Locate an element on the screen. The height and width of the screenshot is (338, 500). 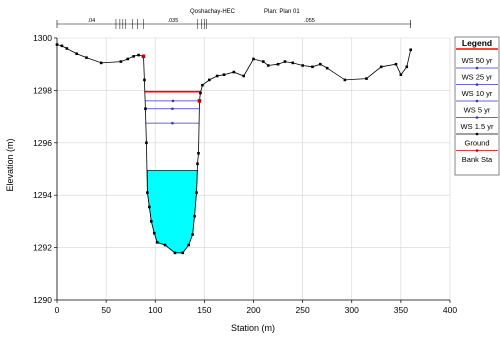
legend-label-bank-sta: Bank Sta is located at coordinates (477, 159).